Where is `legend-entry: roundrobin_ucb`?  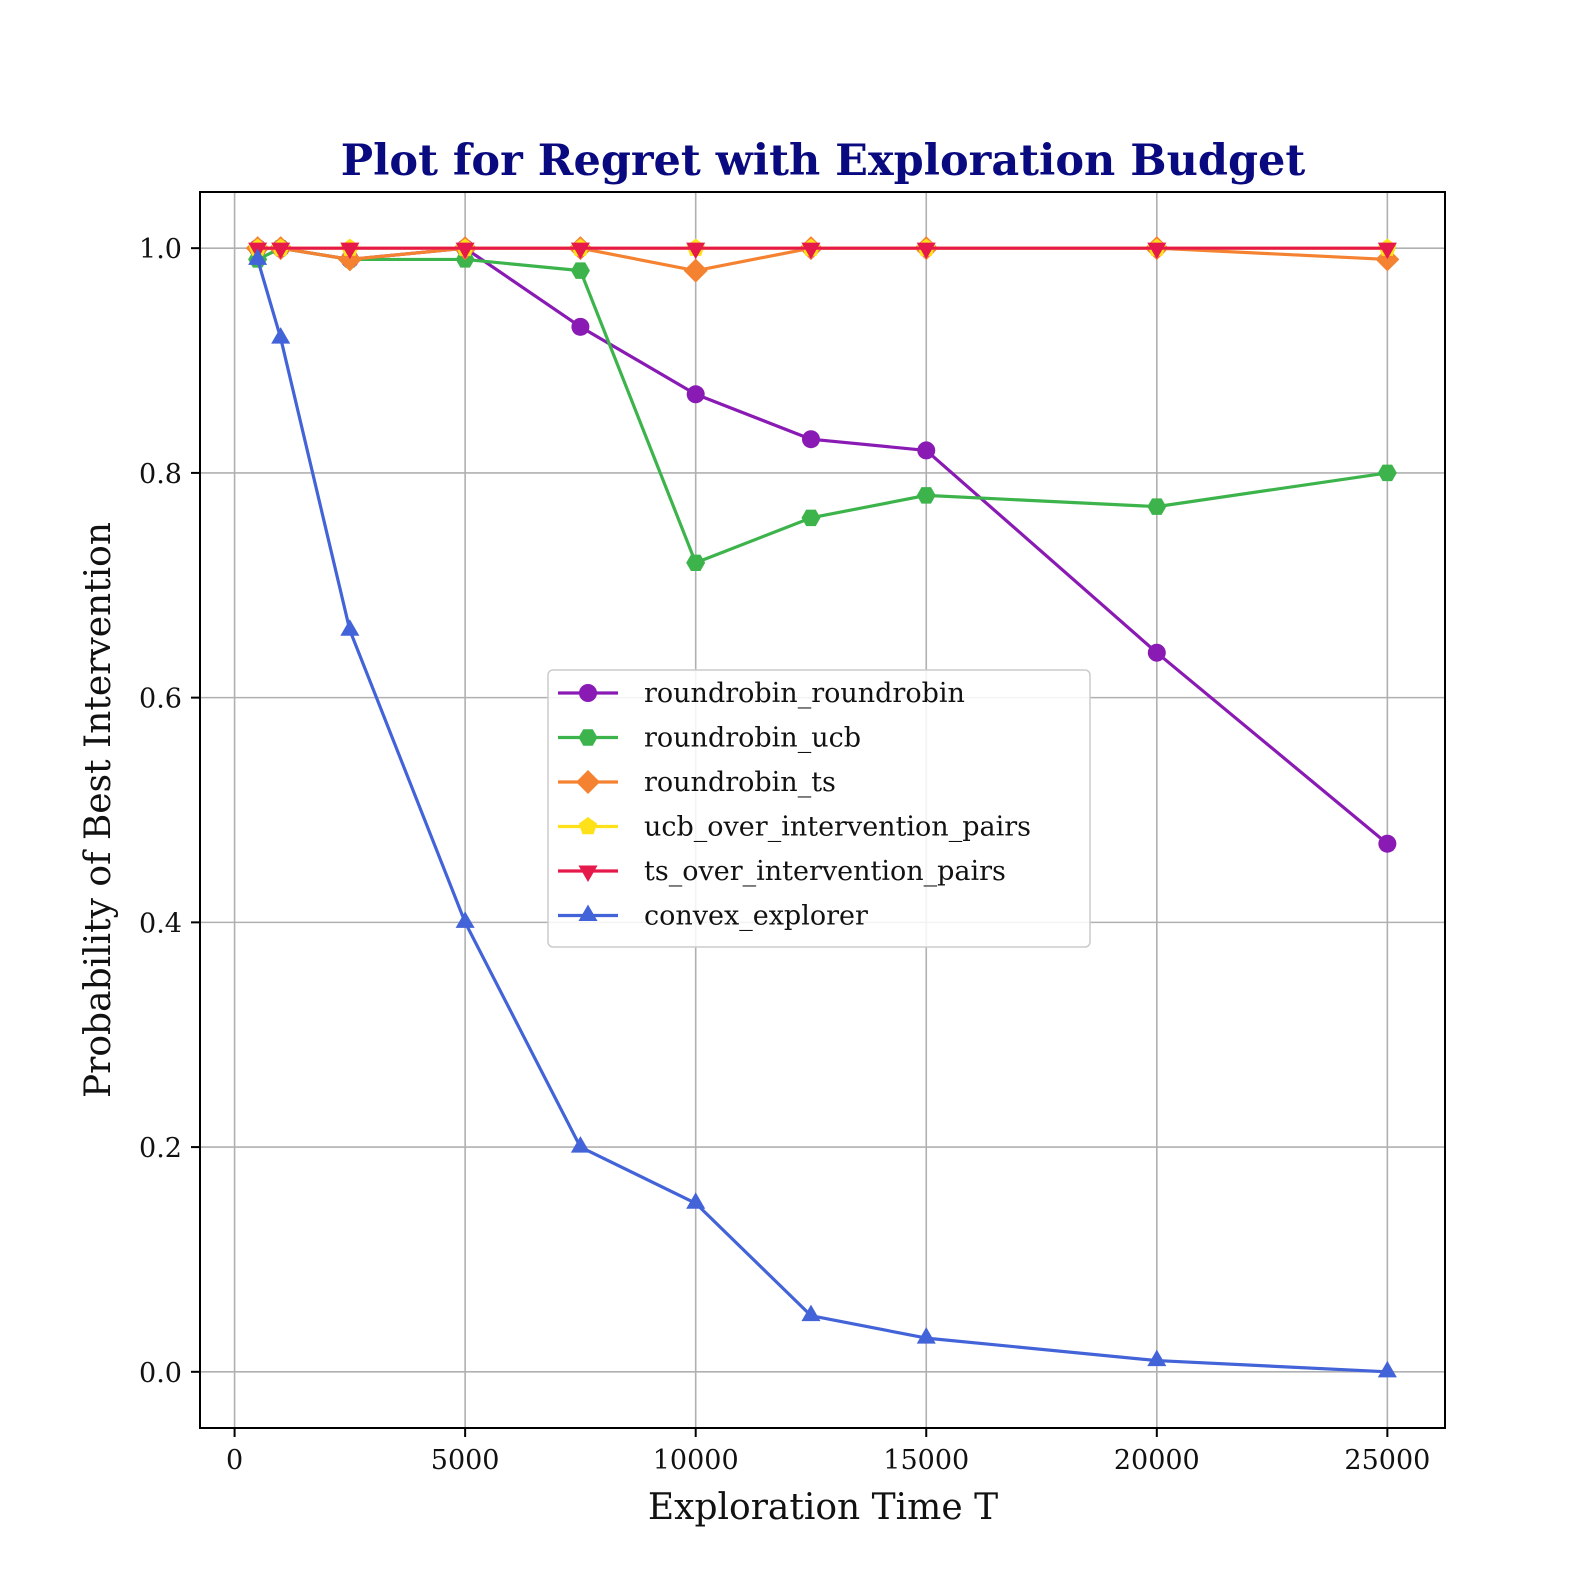
legend-entry: roundrobin_ucb is located at coordinates (709, 738).